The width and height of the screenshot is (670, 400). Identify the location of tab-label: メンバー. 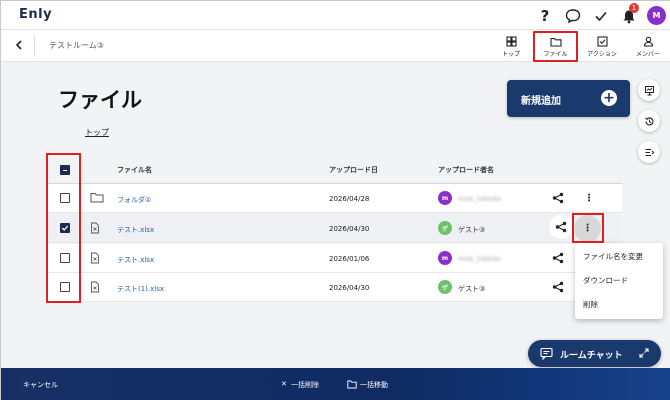
(647, 54).